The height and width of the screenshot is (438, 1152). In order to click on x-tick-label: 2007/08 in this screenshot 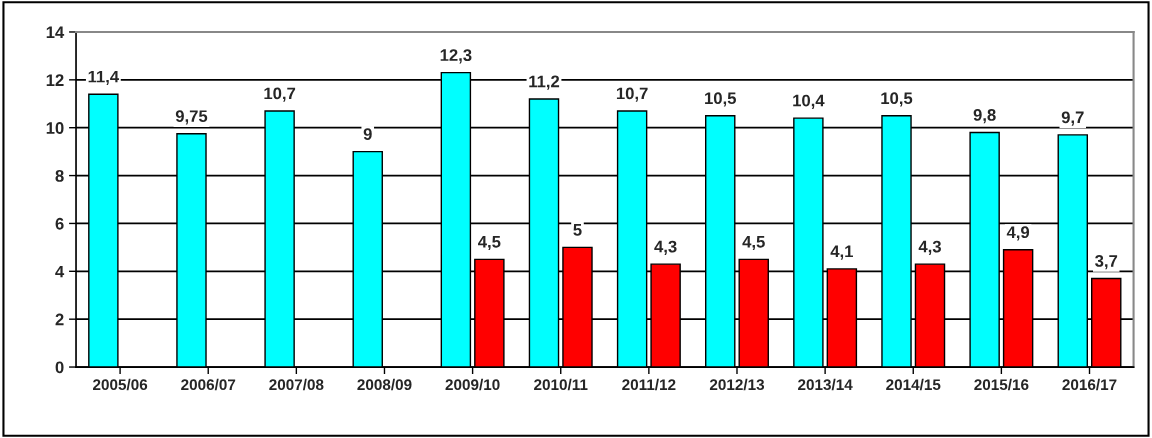, I will do `click(296, 384)`.